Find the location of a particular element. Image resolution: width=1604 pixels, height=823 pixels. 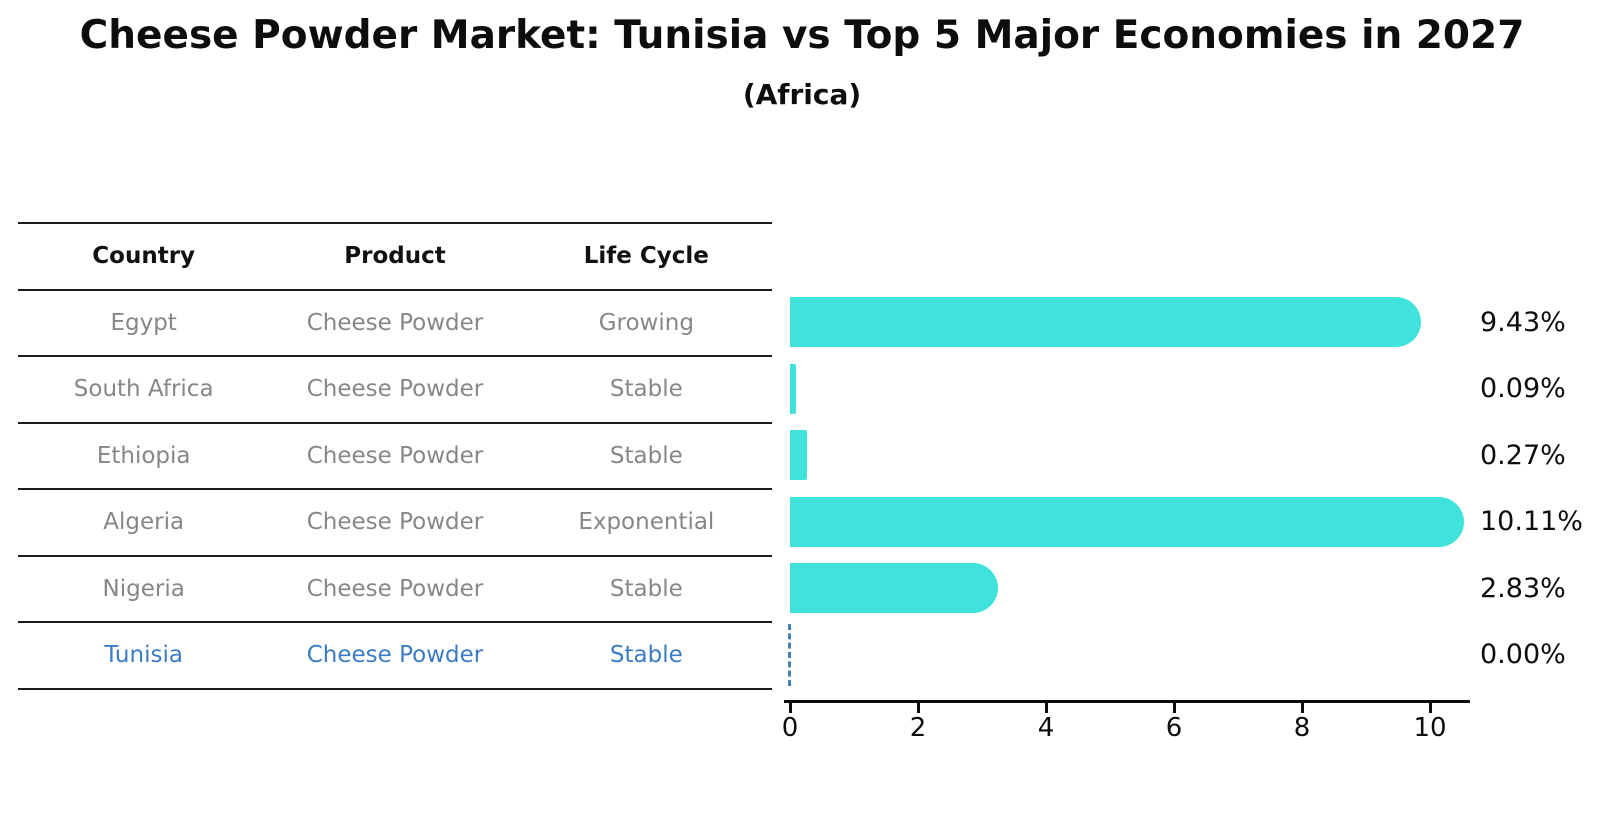

table-row: South Africa Cheese Powder Stable is located at coordinates (395, 390).